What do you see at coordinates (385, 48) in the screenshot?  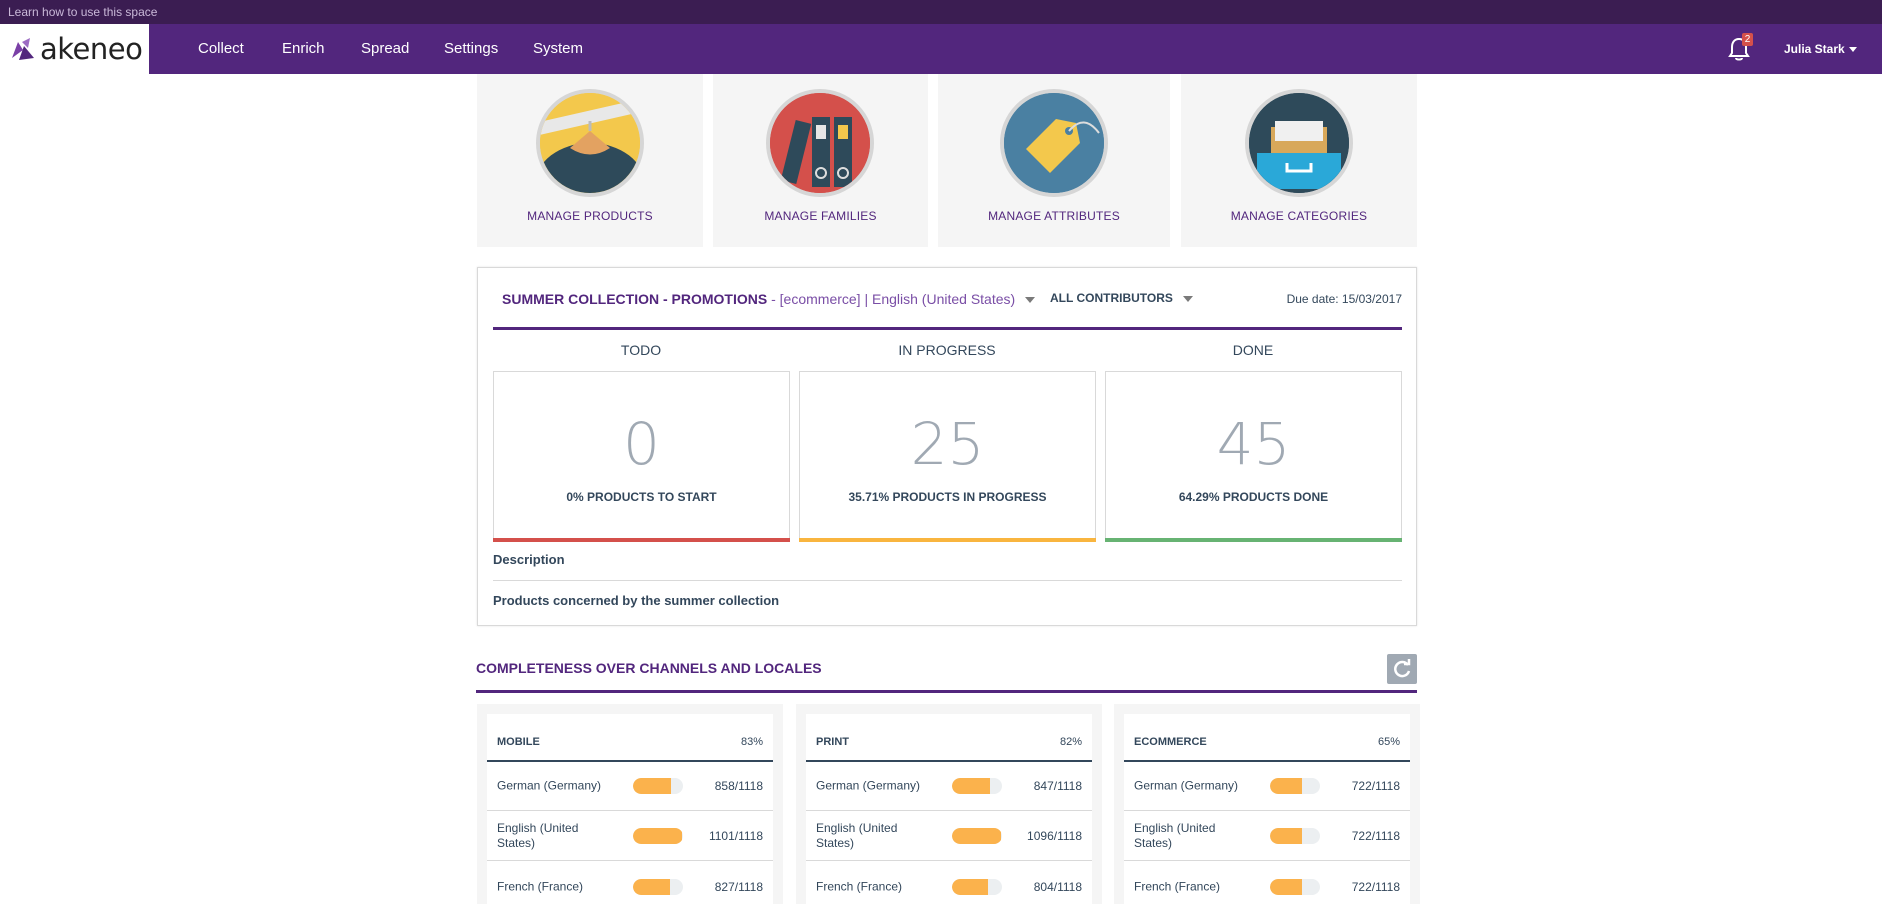 I see `nav-spread: Spread` at bounding box center [385, 48].